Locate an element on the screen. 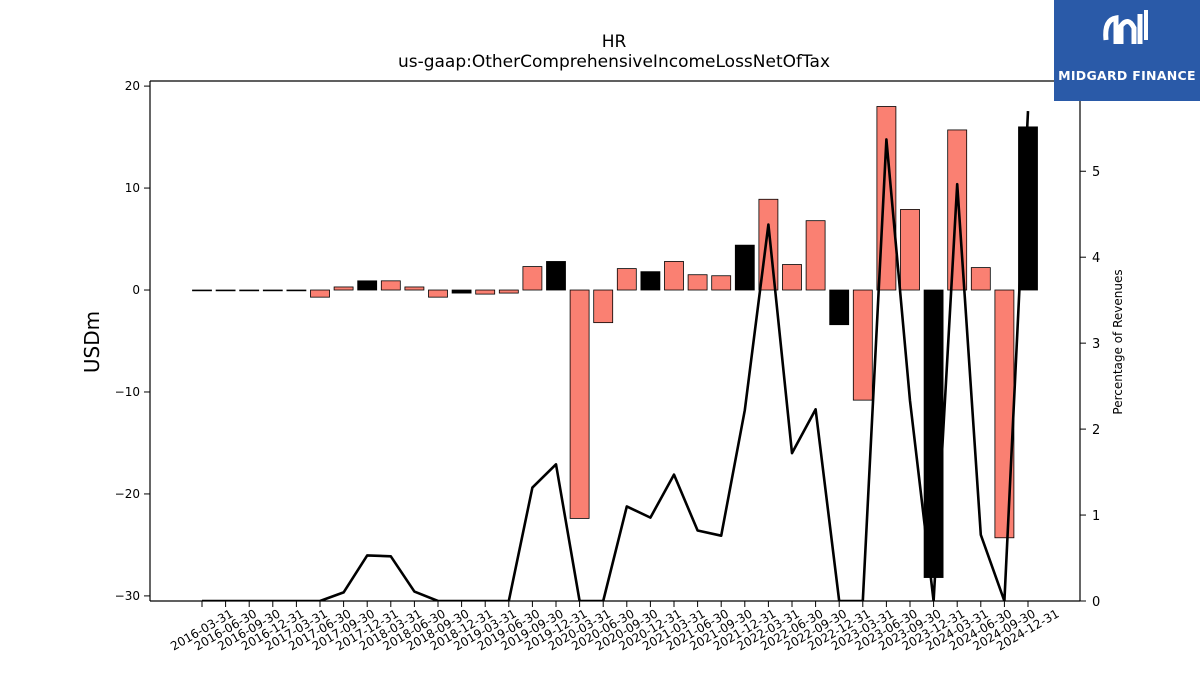  brand-logo: MIDGARD FINANCE is located at coordinates (1127, 50).